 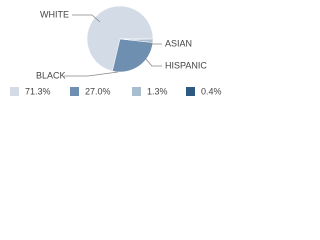 I want to click on legend-label: 27.0%, so click(x=98, y=91).